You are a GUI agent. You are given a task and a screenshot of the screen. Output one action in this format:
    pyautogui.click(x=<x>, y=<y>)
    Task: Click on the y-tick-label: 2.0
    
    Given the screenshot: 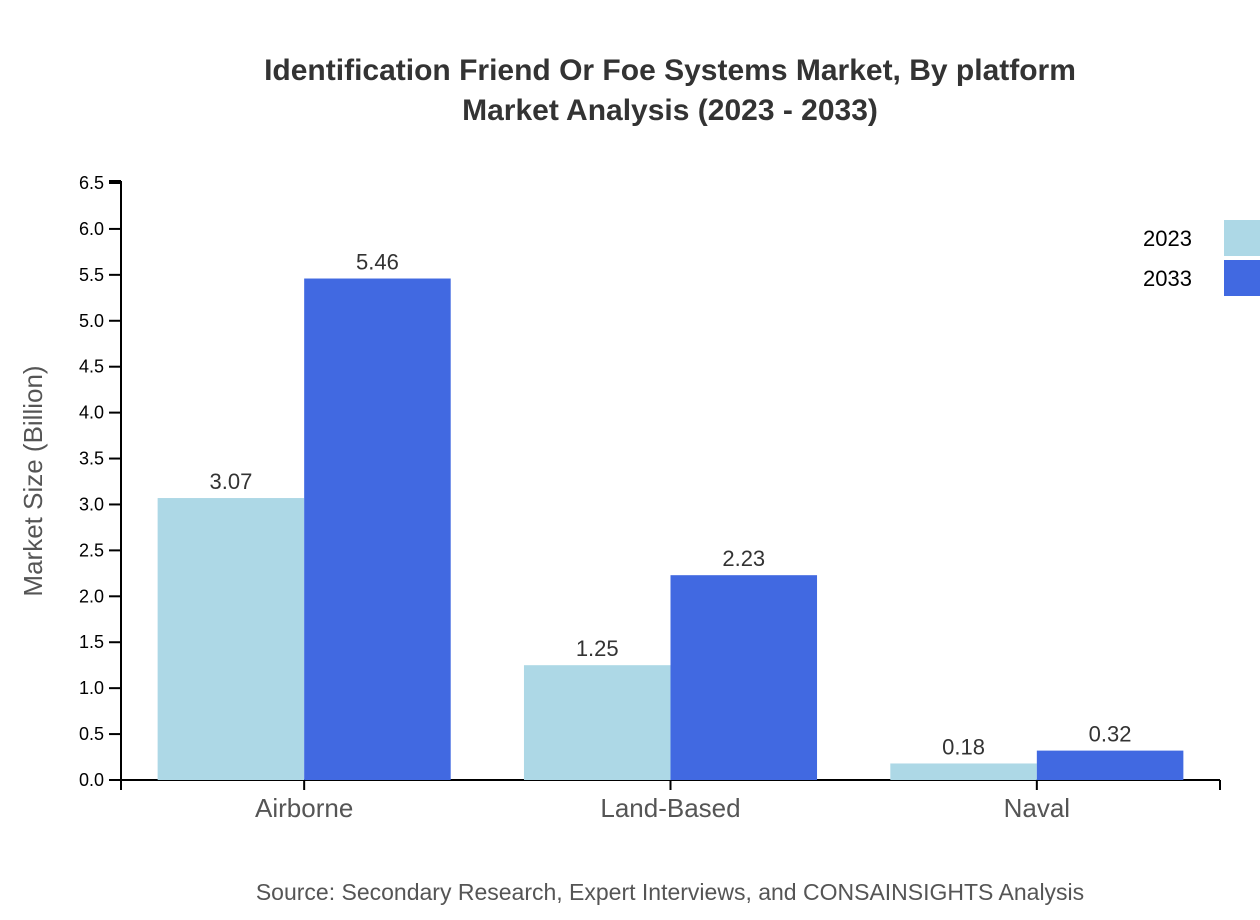 What is the action you would take?
    pyautogui.click(x=91, y=596)
    